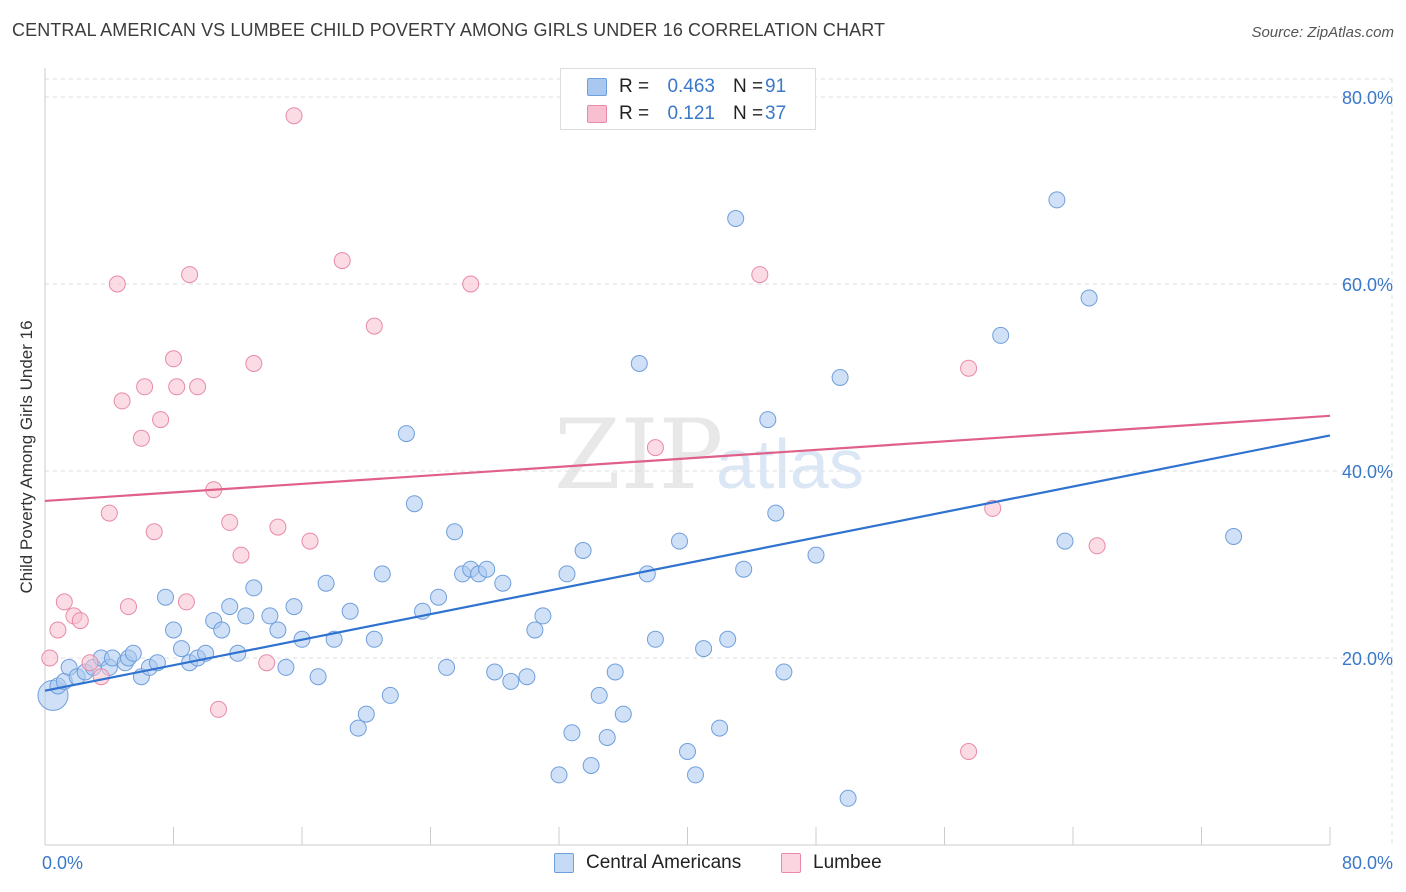 This screenshot has height=892, width=1406. What do you see at coordinates (564, 863) in the screenshot?
I see `legend-swatch-blue` at bounding box center [564, 863].